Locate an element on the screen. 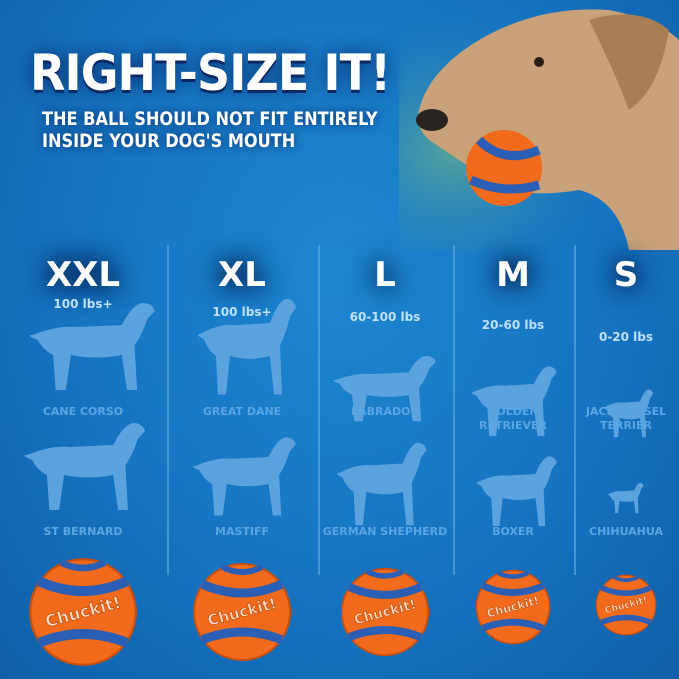 The height and width of the screenshot is (679, 679). breed-name: GOLDEN RETRIEVER is located at coordinates (513, 418).